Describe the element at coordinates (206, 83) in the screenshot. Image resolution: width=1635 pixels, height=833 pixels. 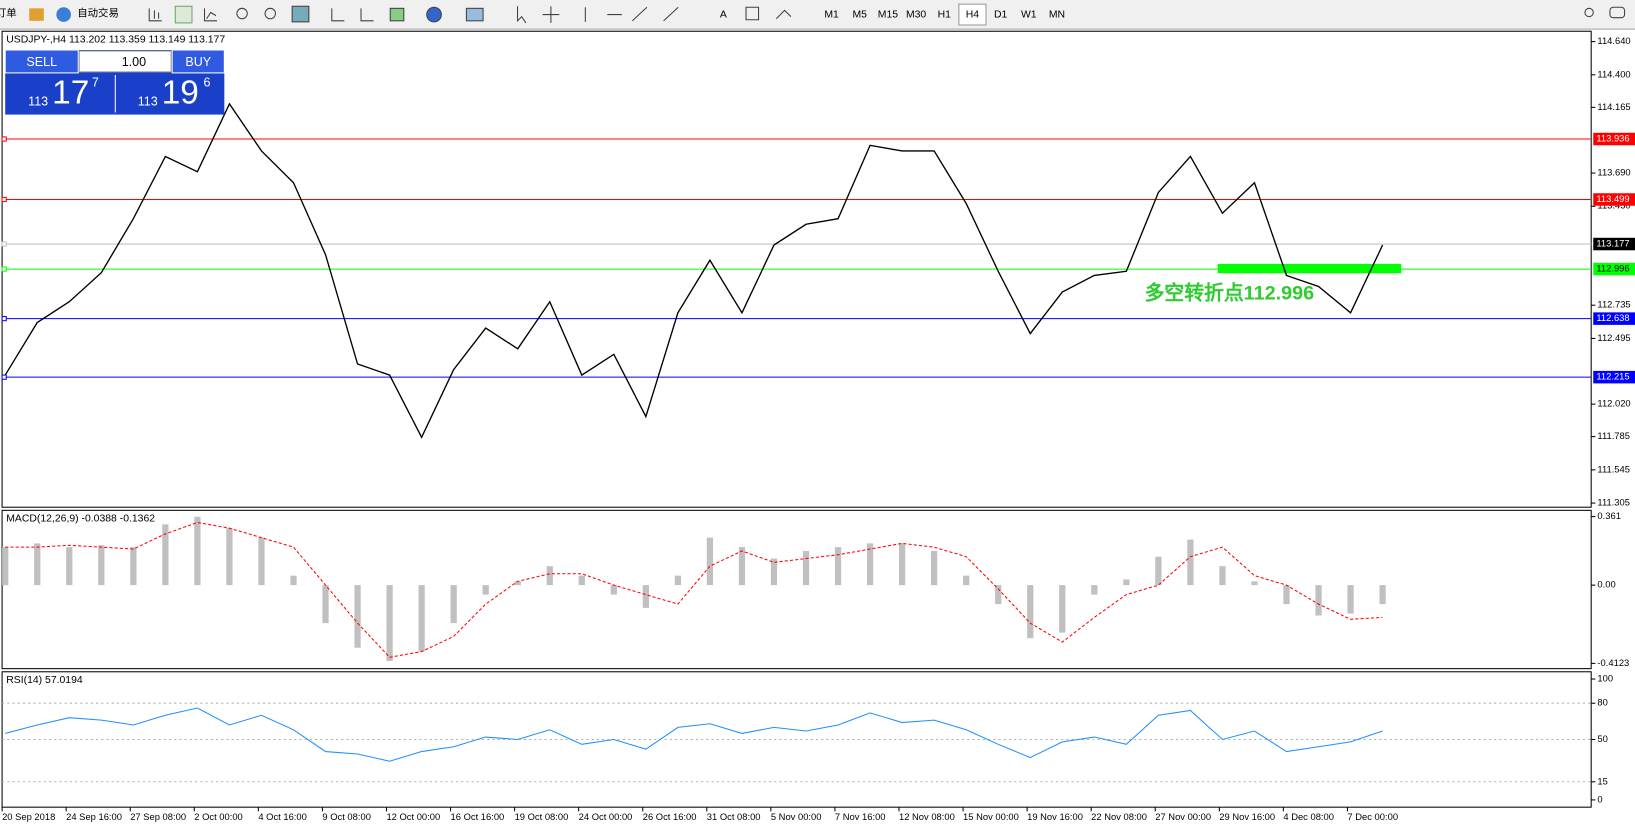
I see `price-sup: 6` at that location.